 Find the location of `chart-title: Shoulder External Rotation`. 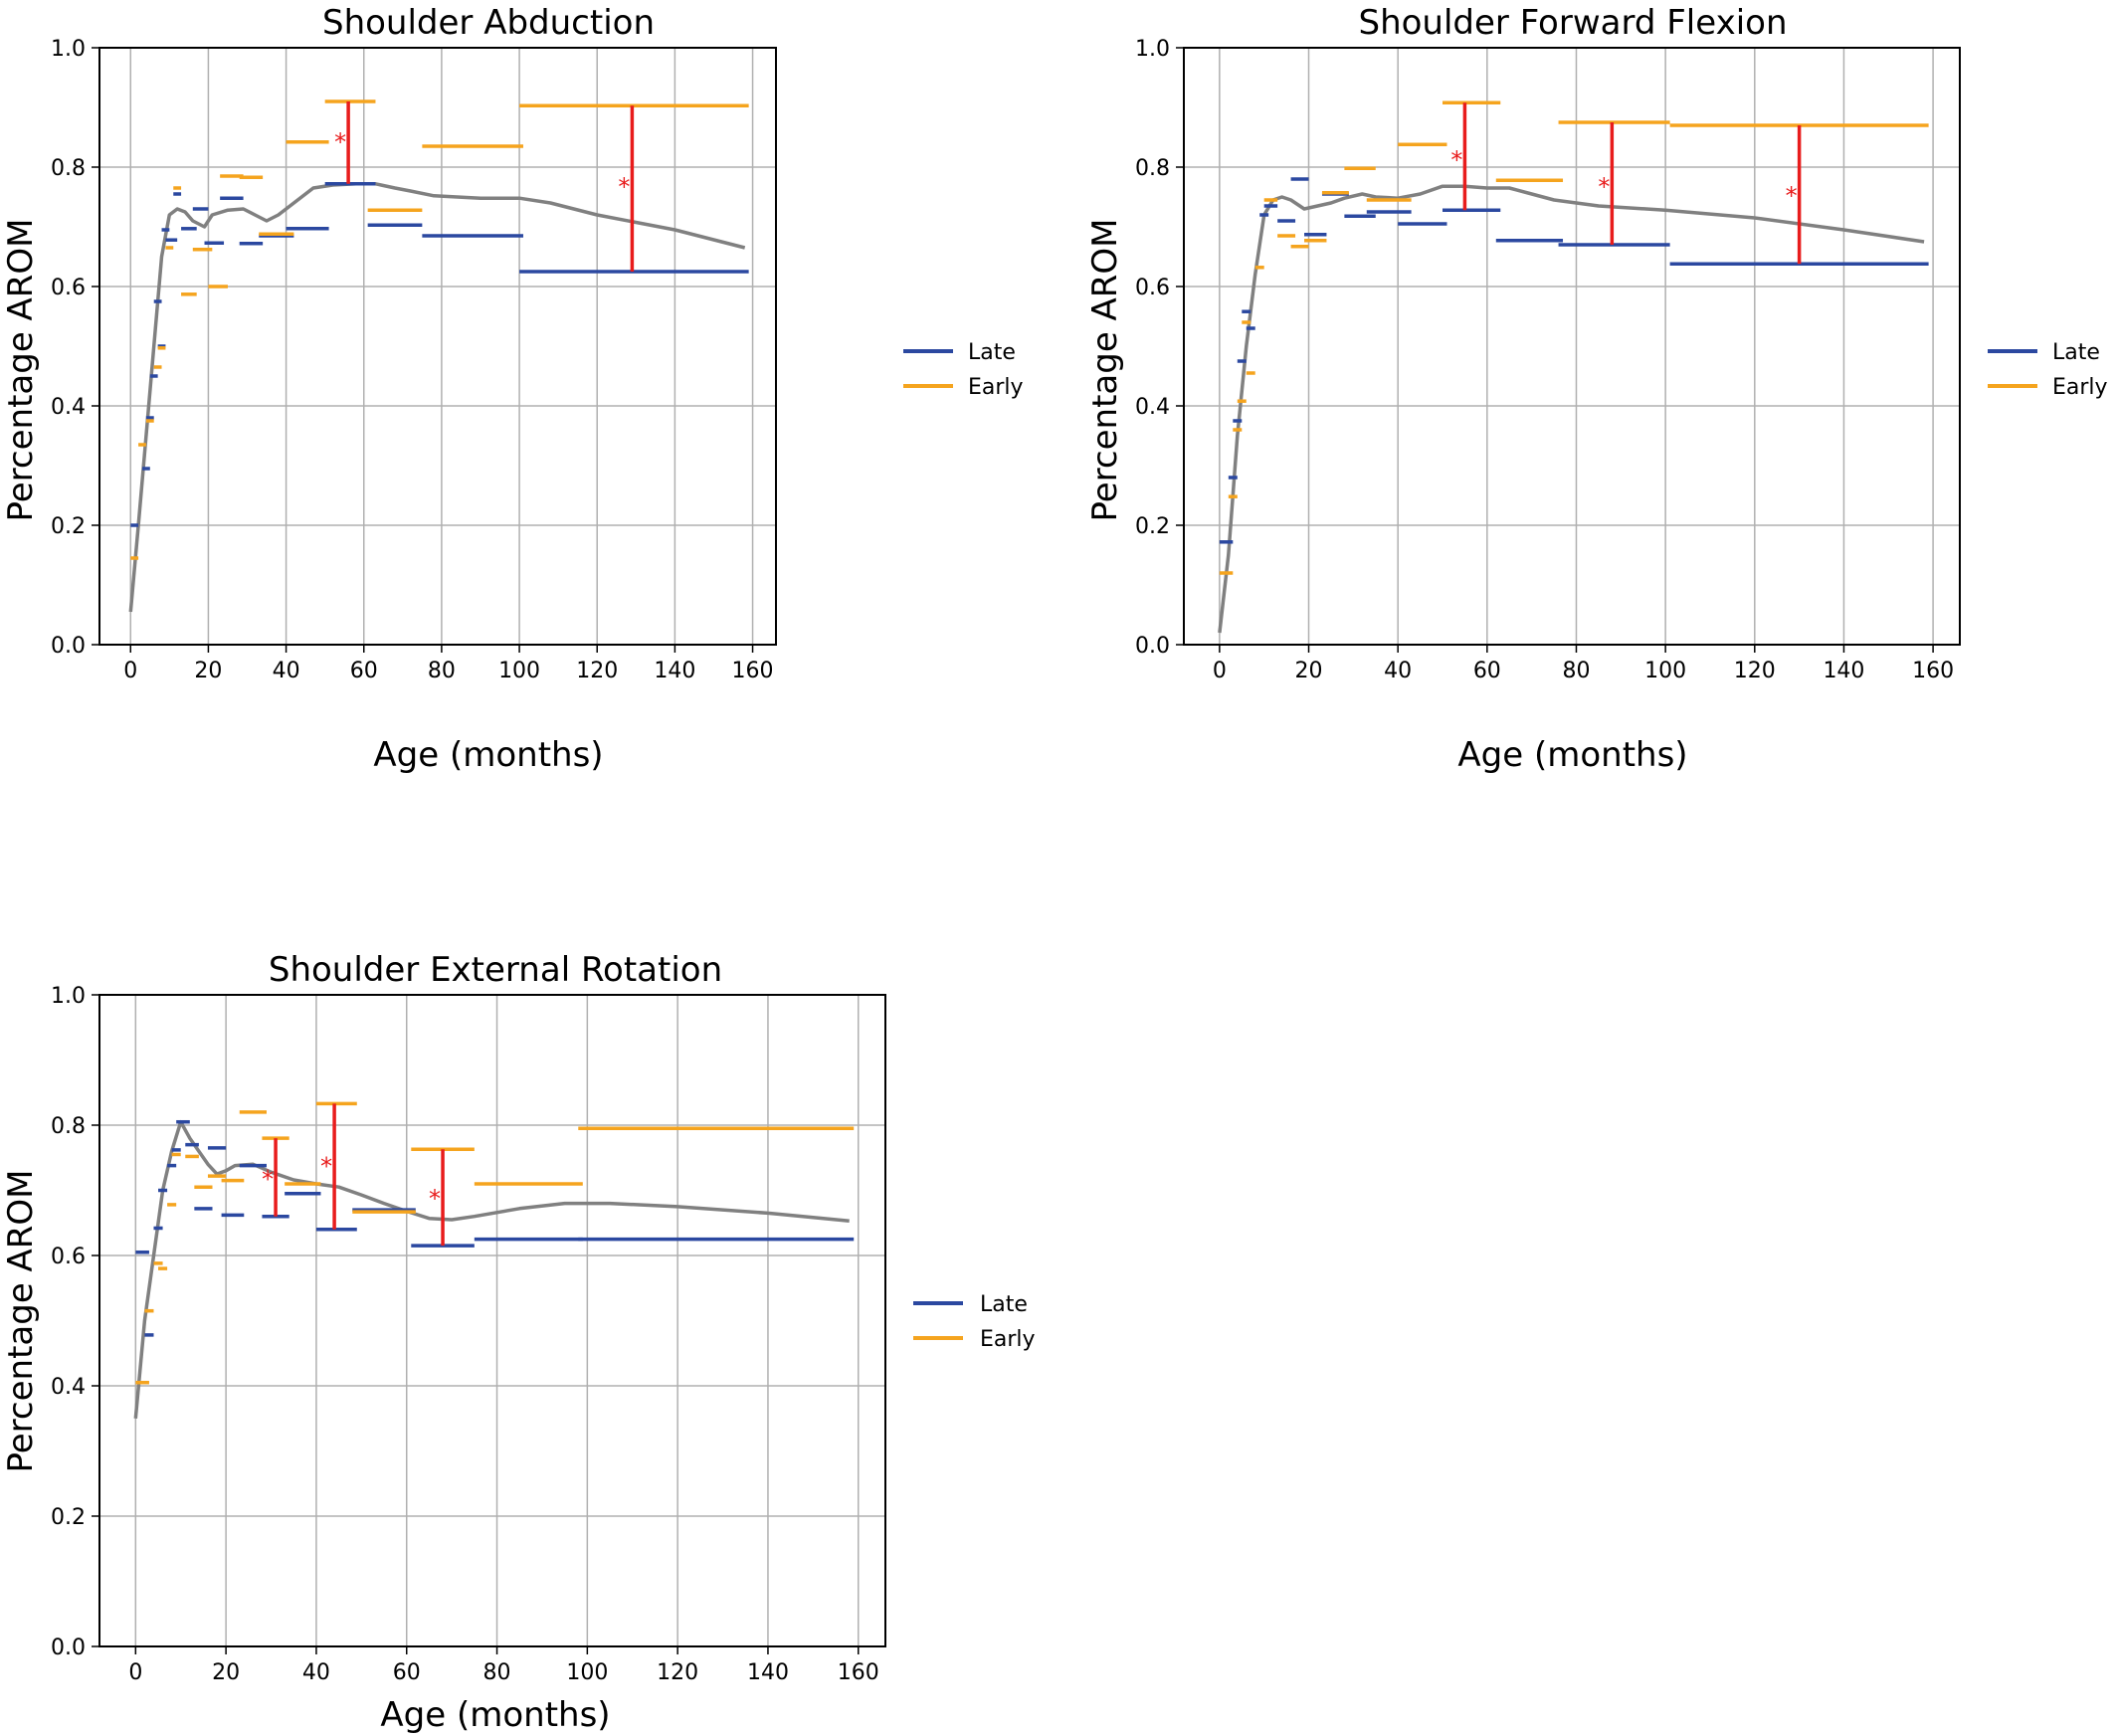

chart-title: Shoulder External Rotation is located at coordinates (496, 970).